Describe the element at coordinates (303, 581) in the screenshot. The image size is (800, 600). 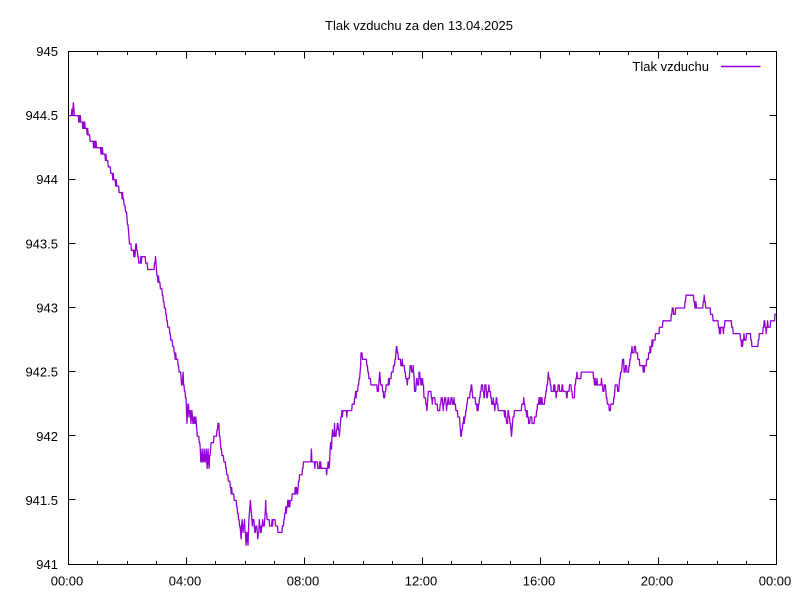
I see `svg-text: 08:00` at that location.